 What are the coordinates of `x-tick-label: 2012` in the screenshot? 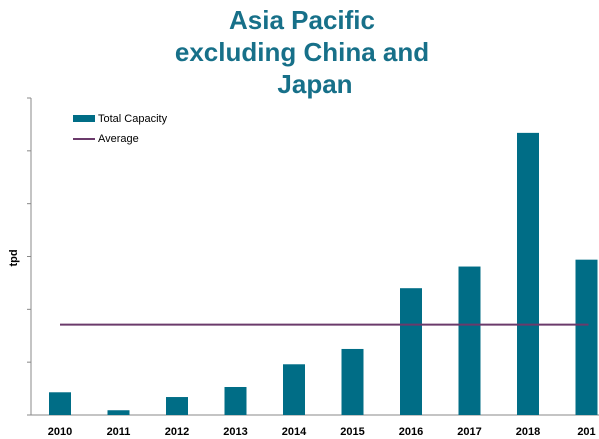 It's located at (177, 432).